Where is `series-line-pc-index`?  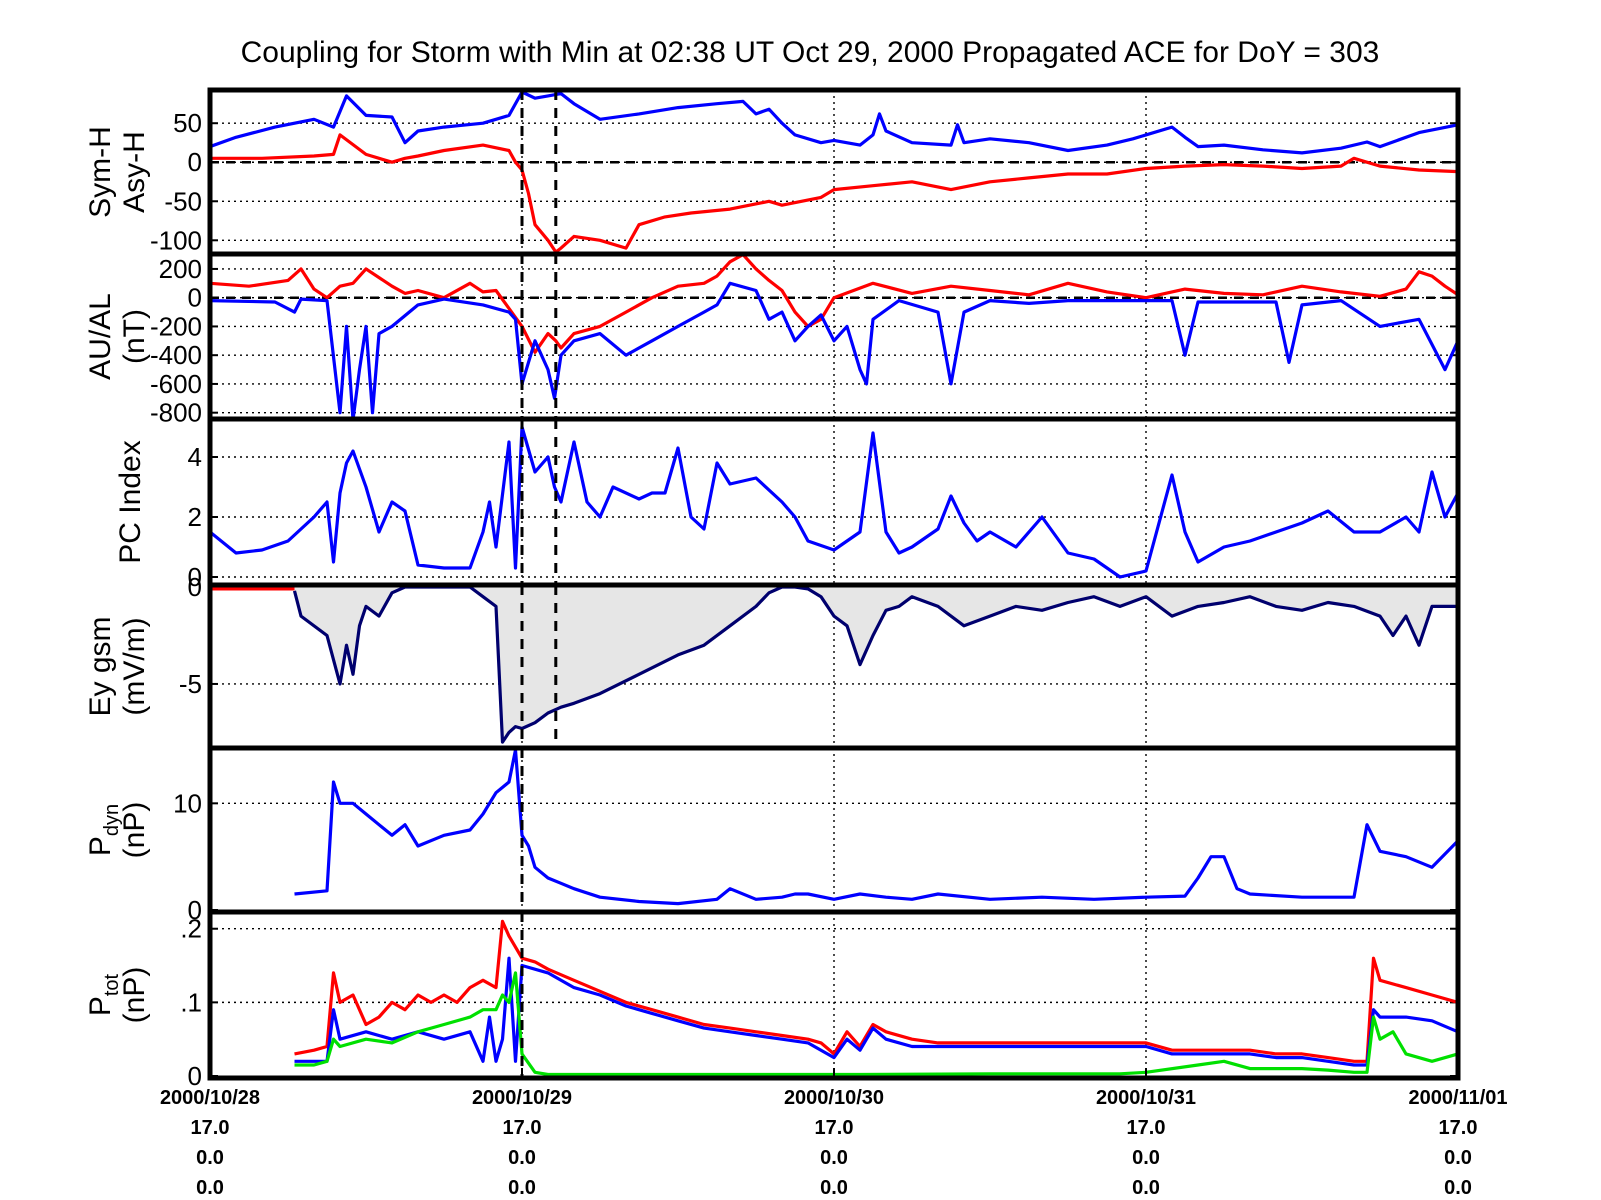
series-line-pc-index is located at coordinates (834, 502).